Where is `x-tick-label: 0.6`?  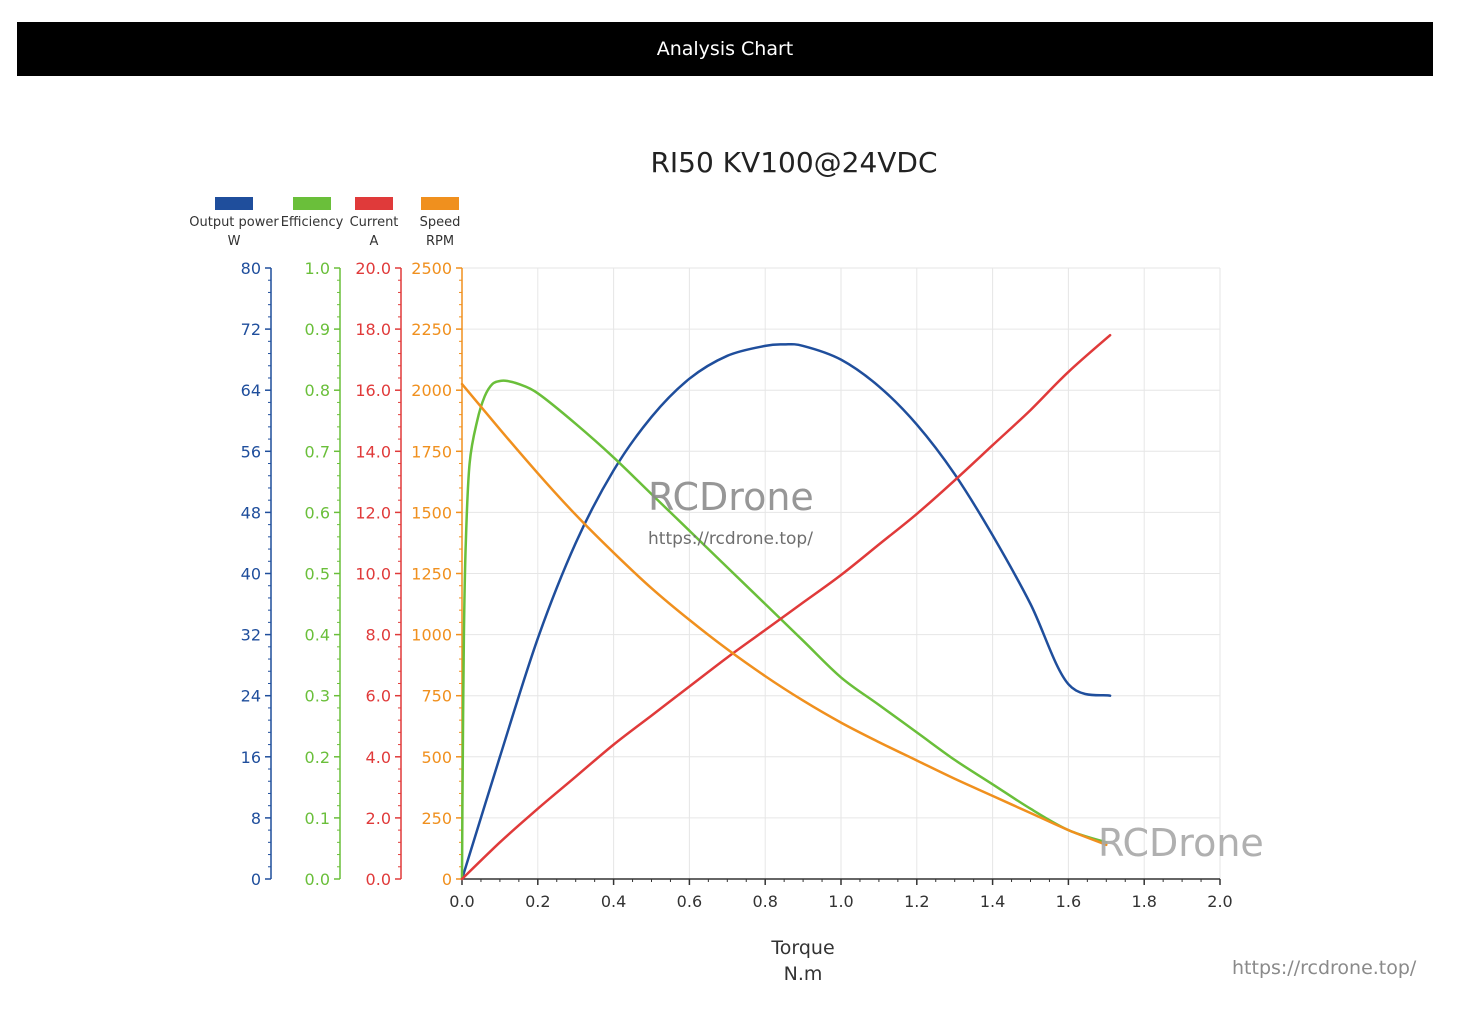 x-tick-label: 0.6 is located at coordinates (689, 901).